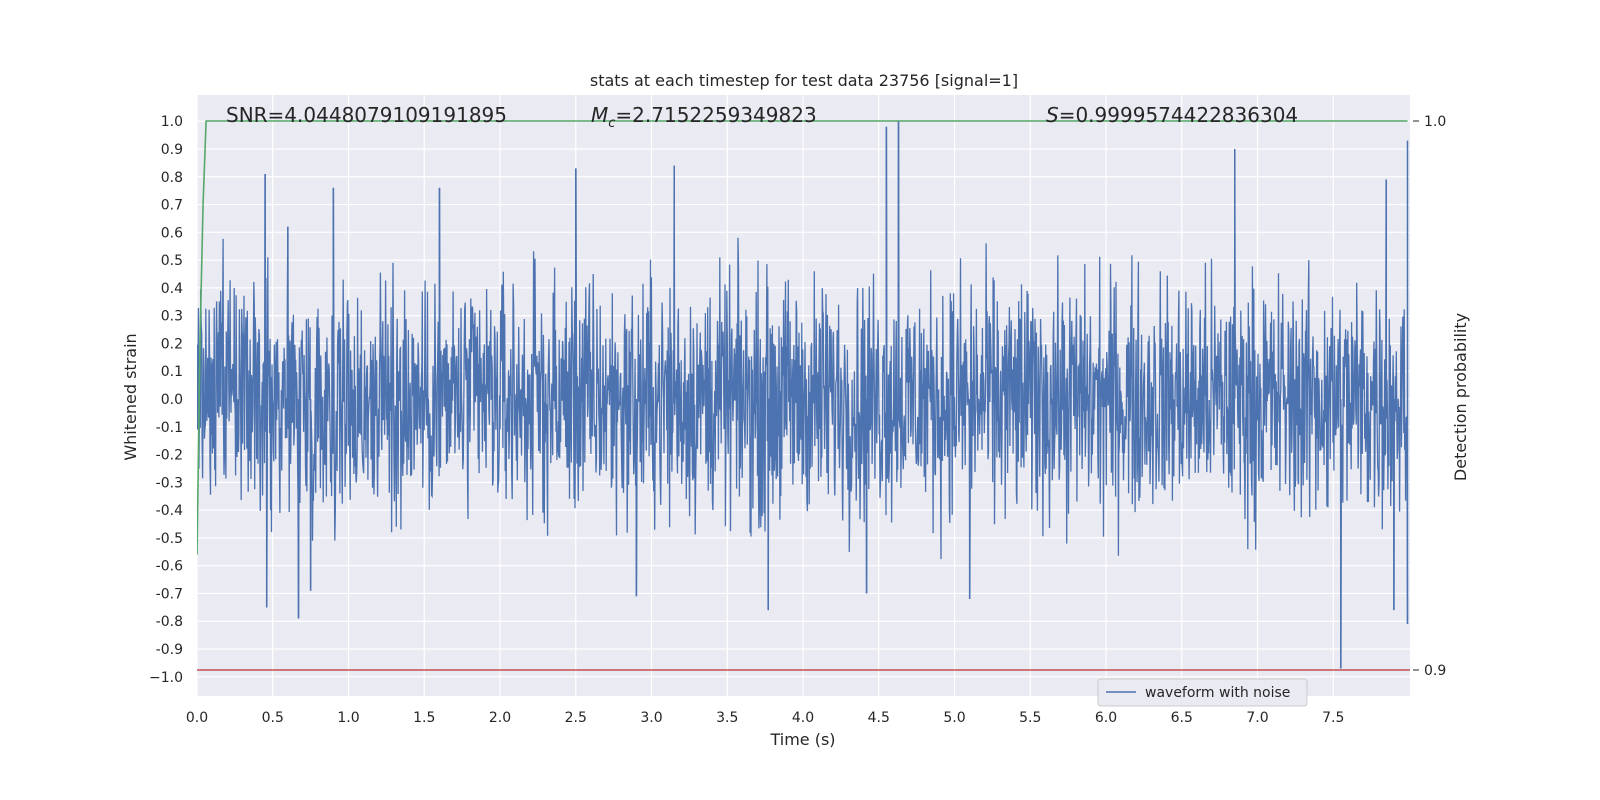 This screenshot has height=800, width=1600. I want to click on annotation-snr: SNR=4.0448079109191895, so click(366, 115).